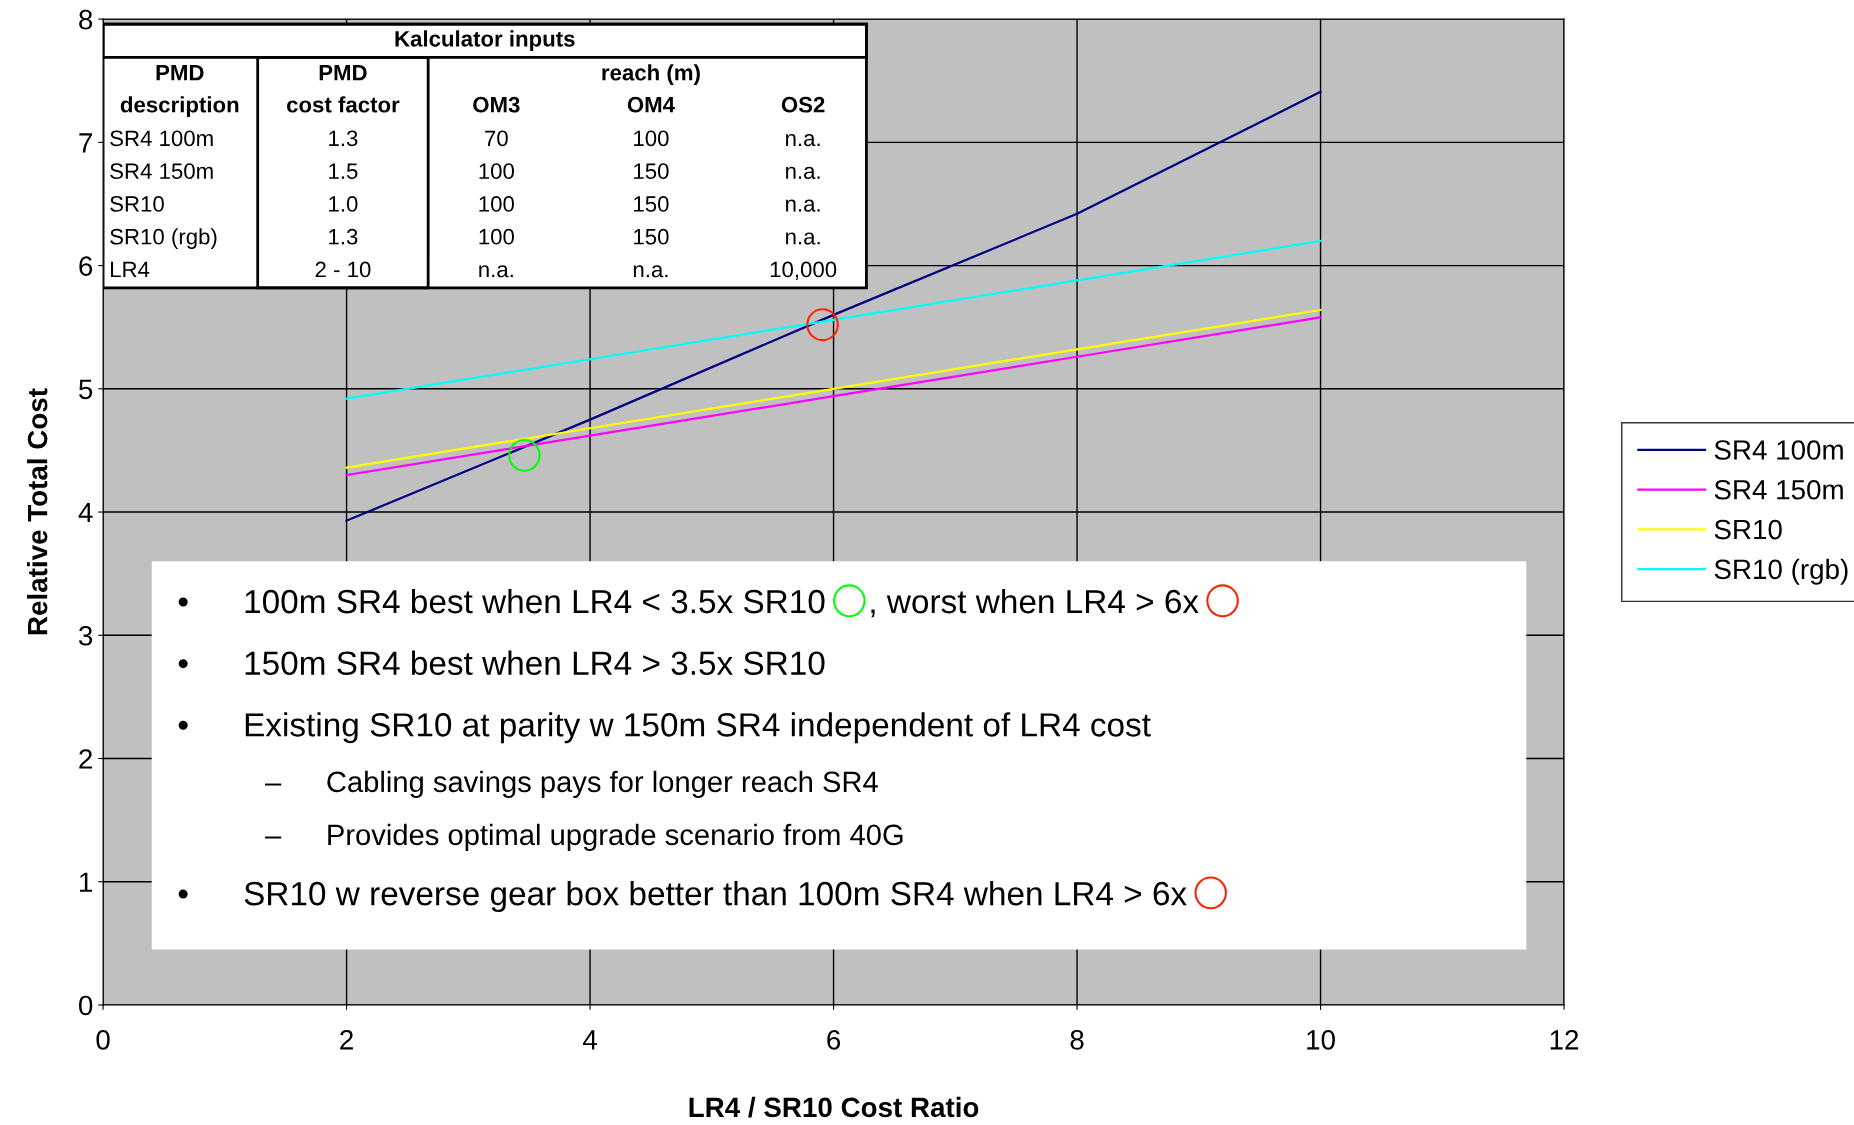 The height and width of the screenshot is (1125, 1854). Describe the element at coordinates (602, 784) in the screenshot. I see `annotation: Cabling savings pays for longer reach SR4` at that location.